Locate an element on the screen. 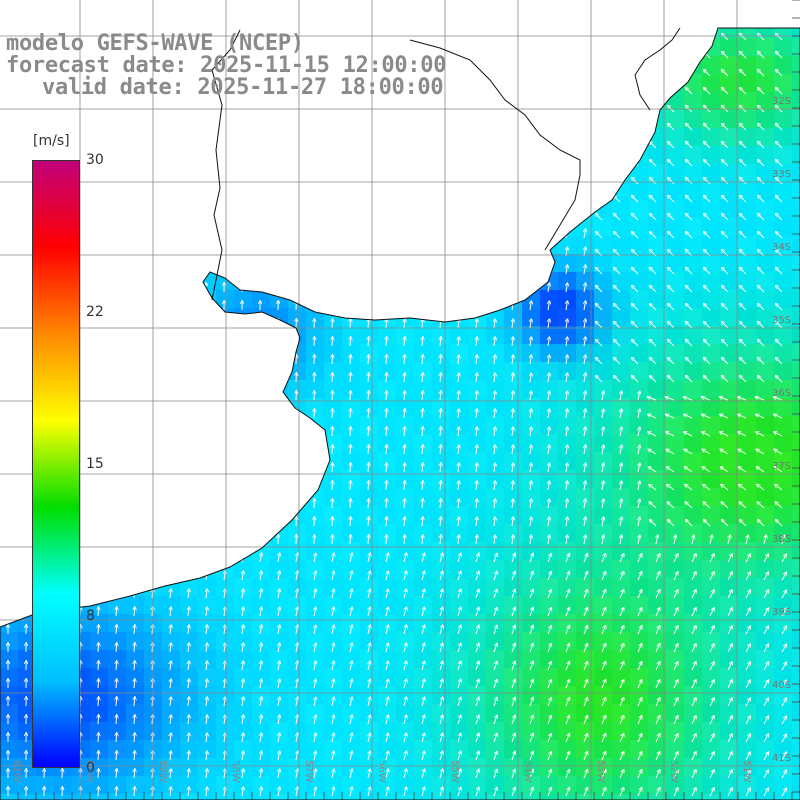 Image resolution: width=800 pixels, height=800 pixels. lon-label: 56W is located at coordinates (381, 771).